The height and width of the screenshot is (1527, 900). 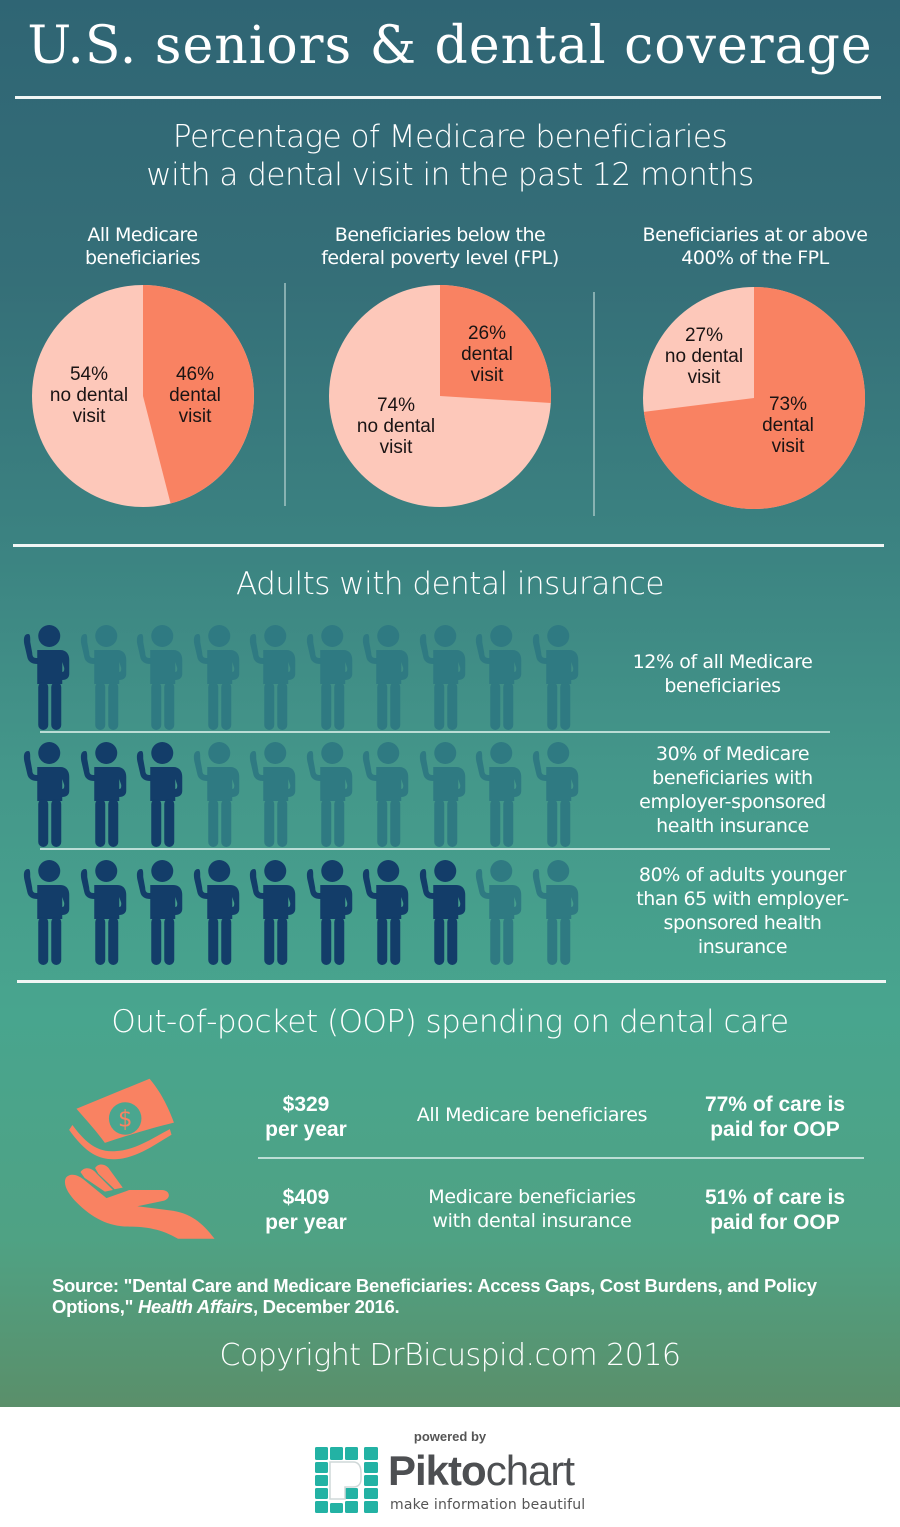 What do you see at coordinates (450, 1355) in the screenshot?
I see `copyright-notice: Copyright DrBicuspid.com 2016` at bounding box center [450, 1355].